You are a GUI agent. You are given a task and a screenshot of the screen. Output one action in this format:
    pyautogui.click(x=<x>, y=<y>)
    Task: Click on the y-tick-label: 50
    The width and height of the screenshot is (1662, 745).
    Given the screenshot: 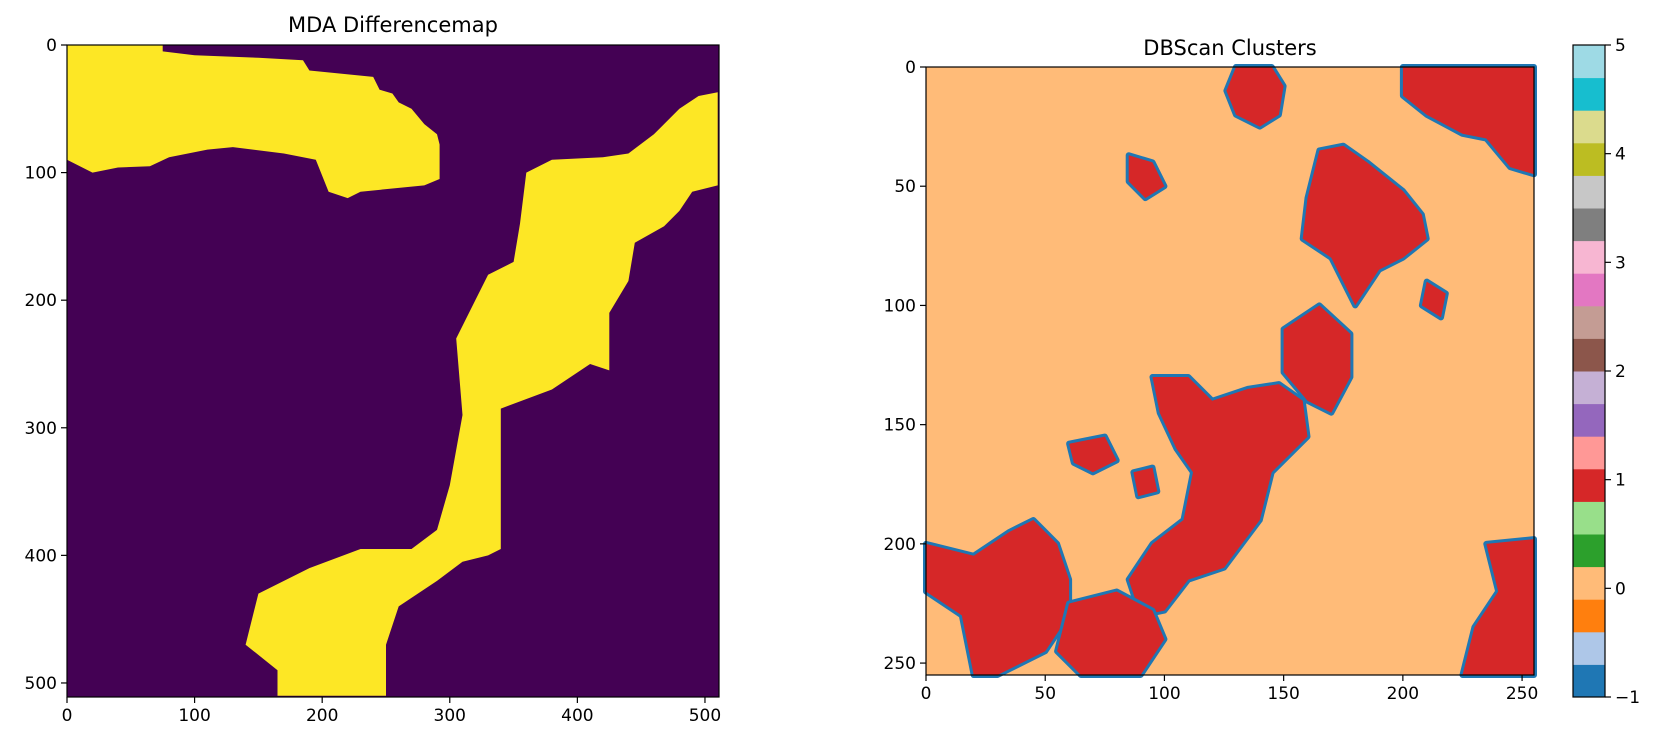 What is the action you would take?
    pyautogui.click(x=905, y=187)
    